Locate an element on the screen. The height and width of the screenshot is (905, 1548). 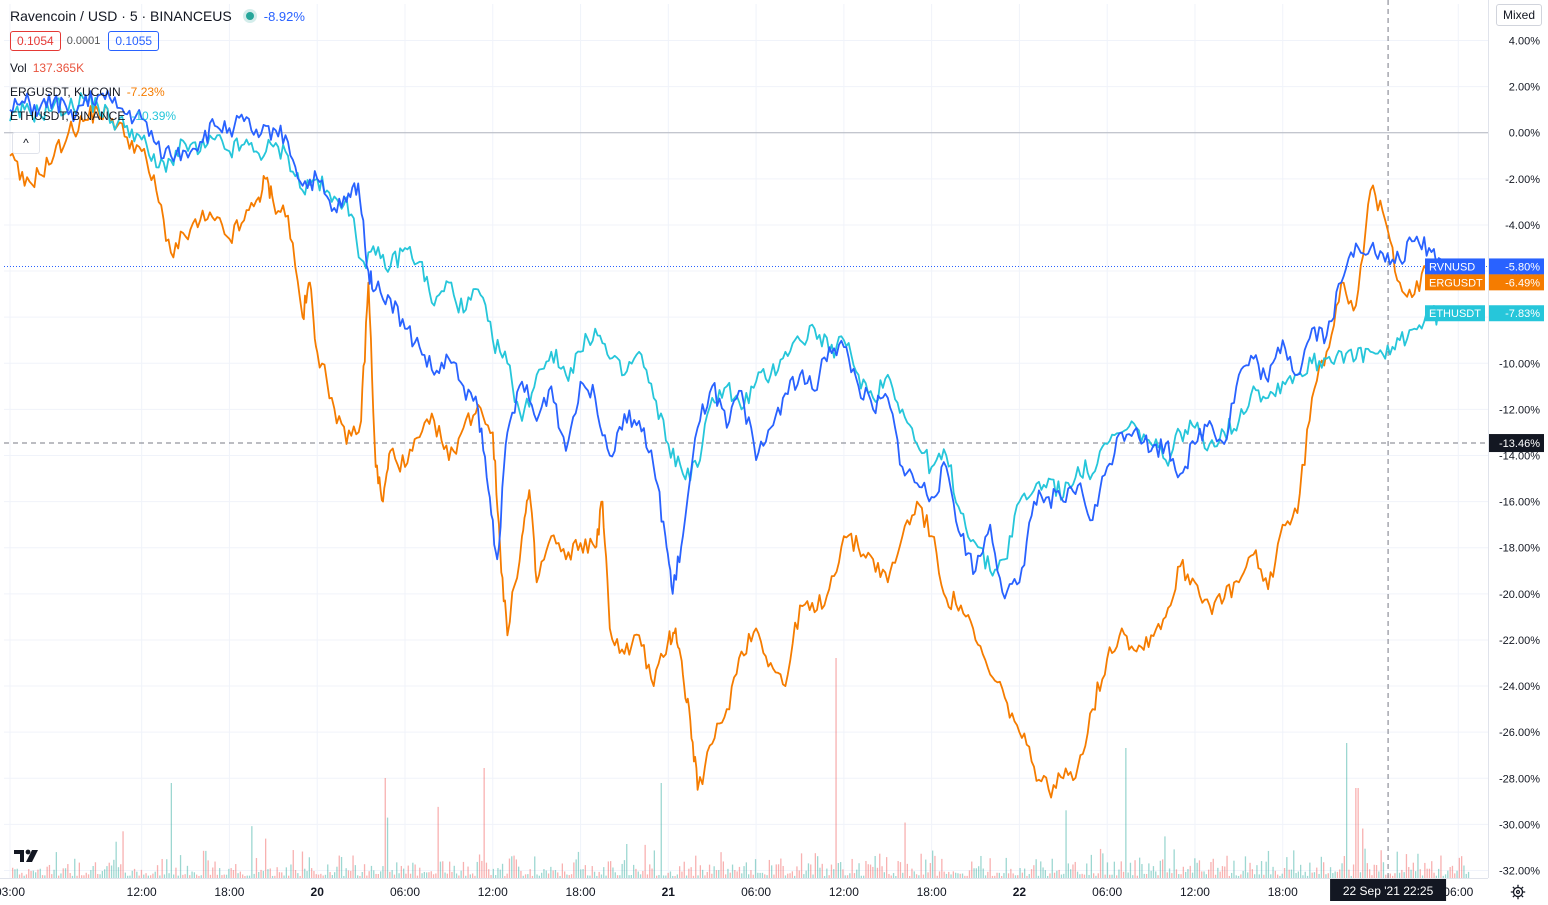
gear-icon is located at coordinates (1518, 892).